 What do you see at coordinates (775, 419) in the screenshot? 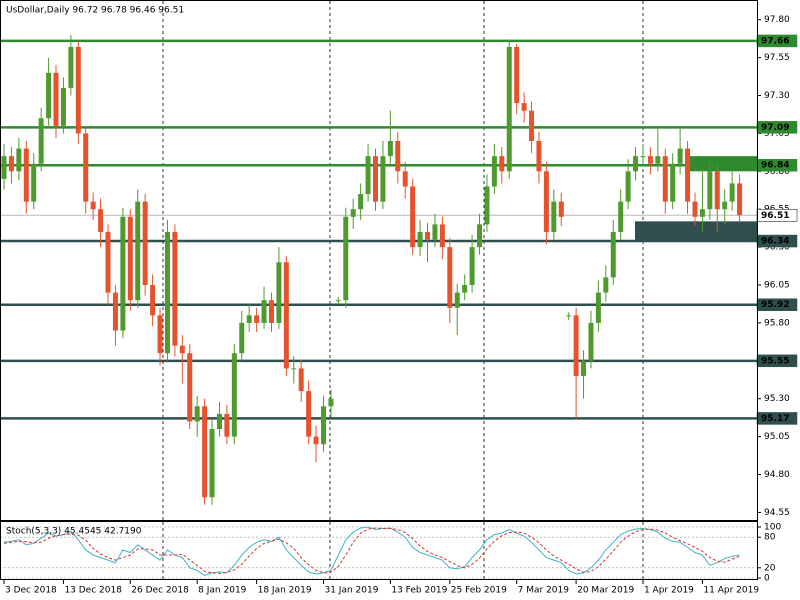
I see `level-label: 95.17` at bounding box center [775, 419].